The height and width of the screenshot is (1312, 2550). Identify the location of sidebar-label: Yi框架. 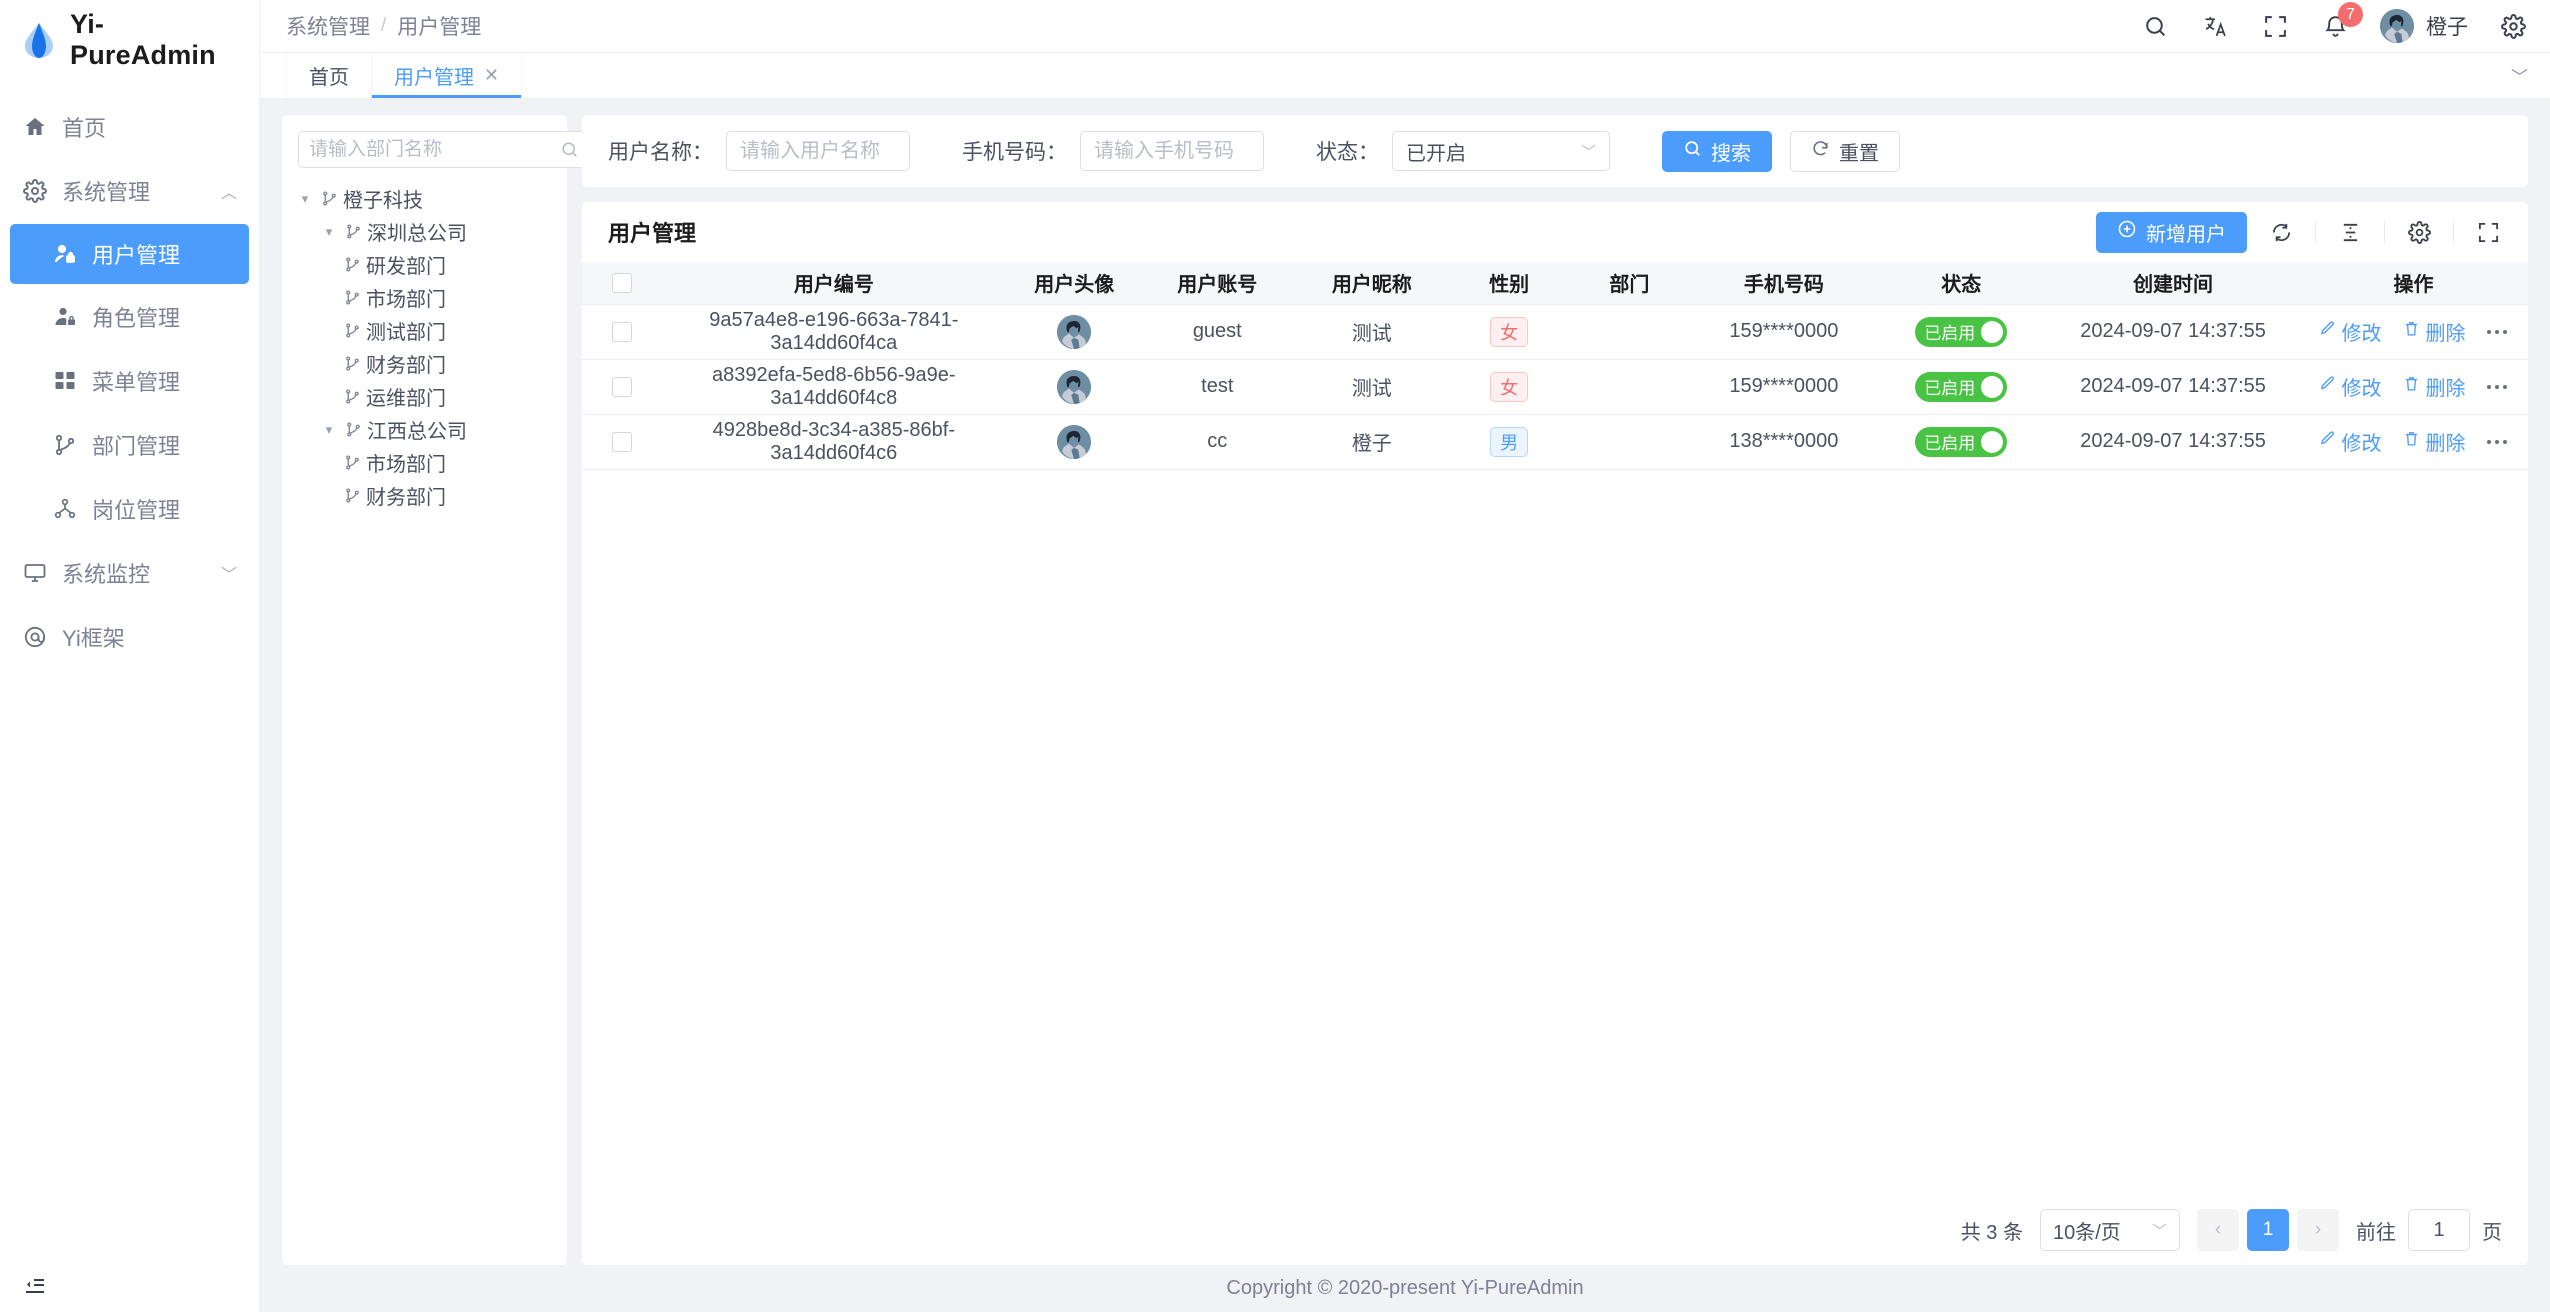
(93, 638).